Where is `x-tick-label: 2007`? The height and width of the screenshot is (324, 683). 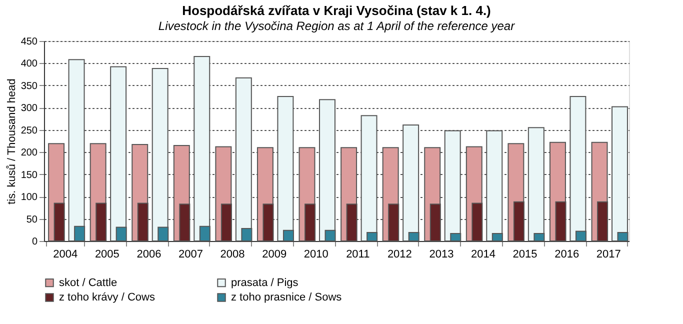
x-tick-label: 2007 is located at coordinates (190, 254).